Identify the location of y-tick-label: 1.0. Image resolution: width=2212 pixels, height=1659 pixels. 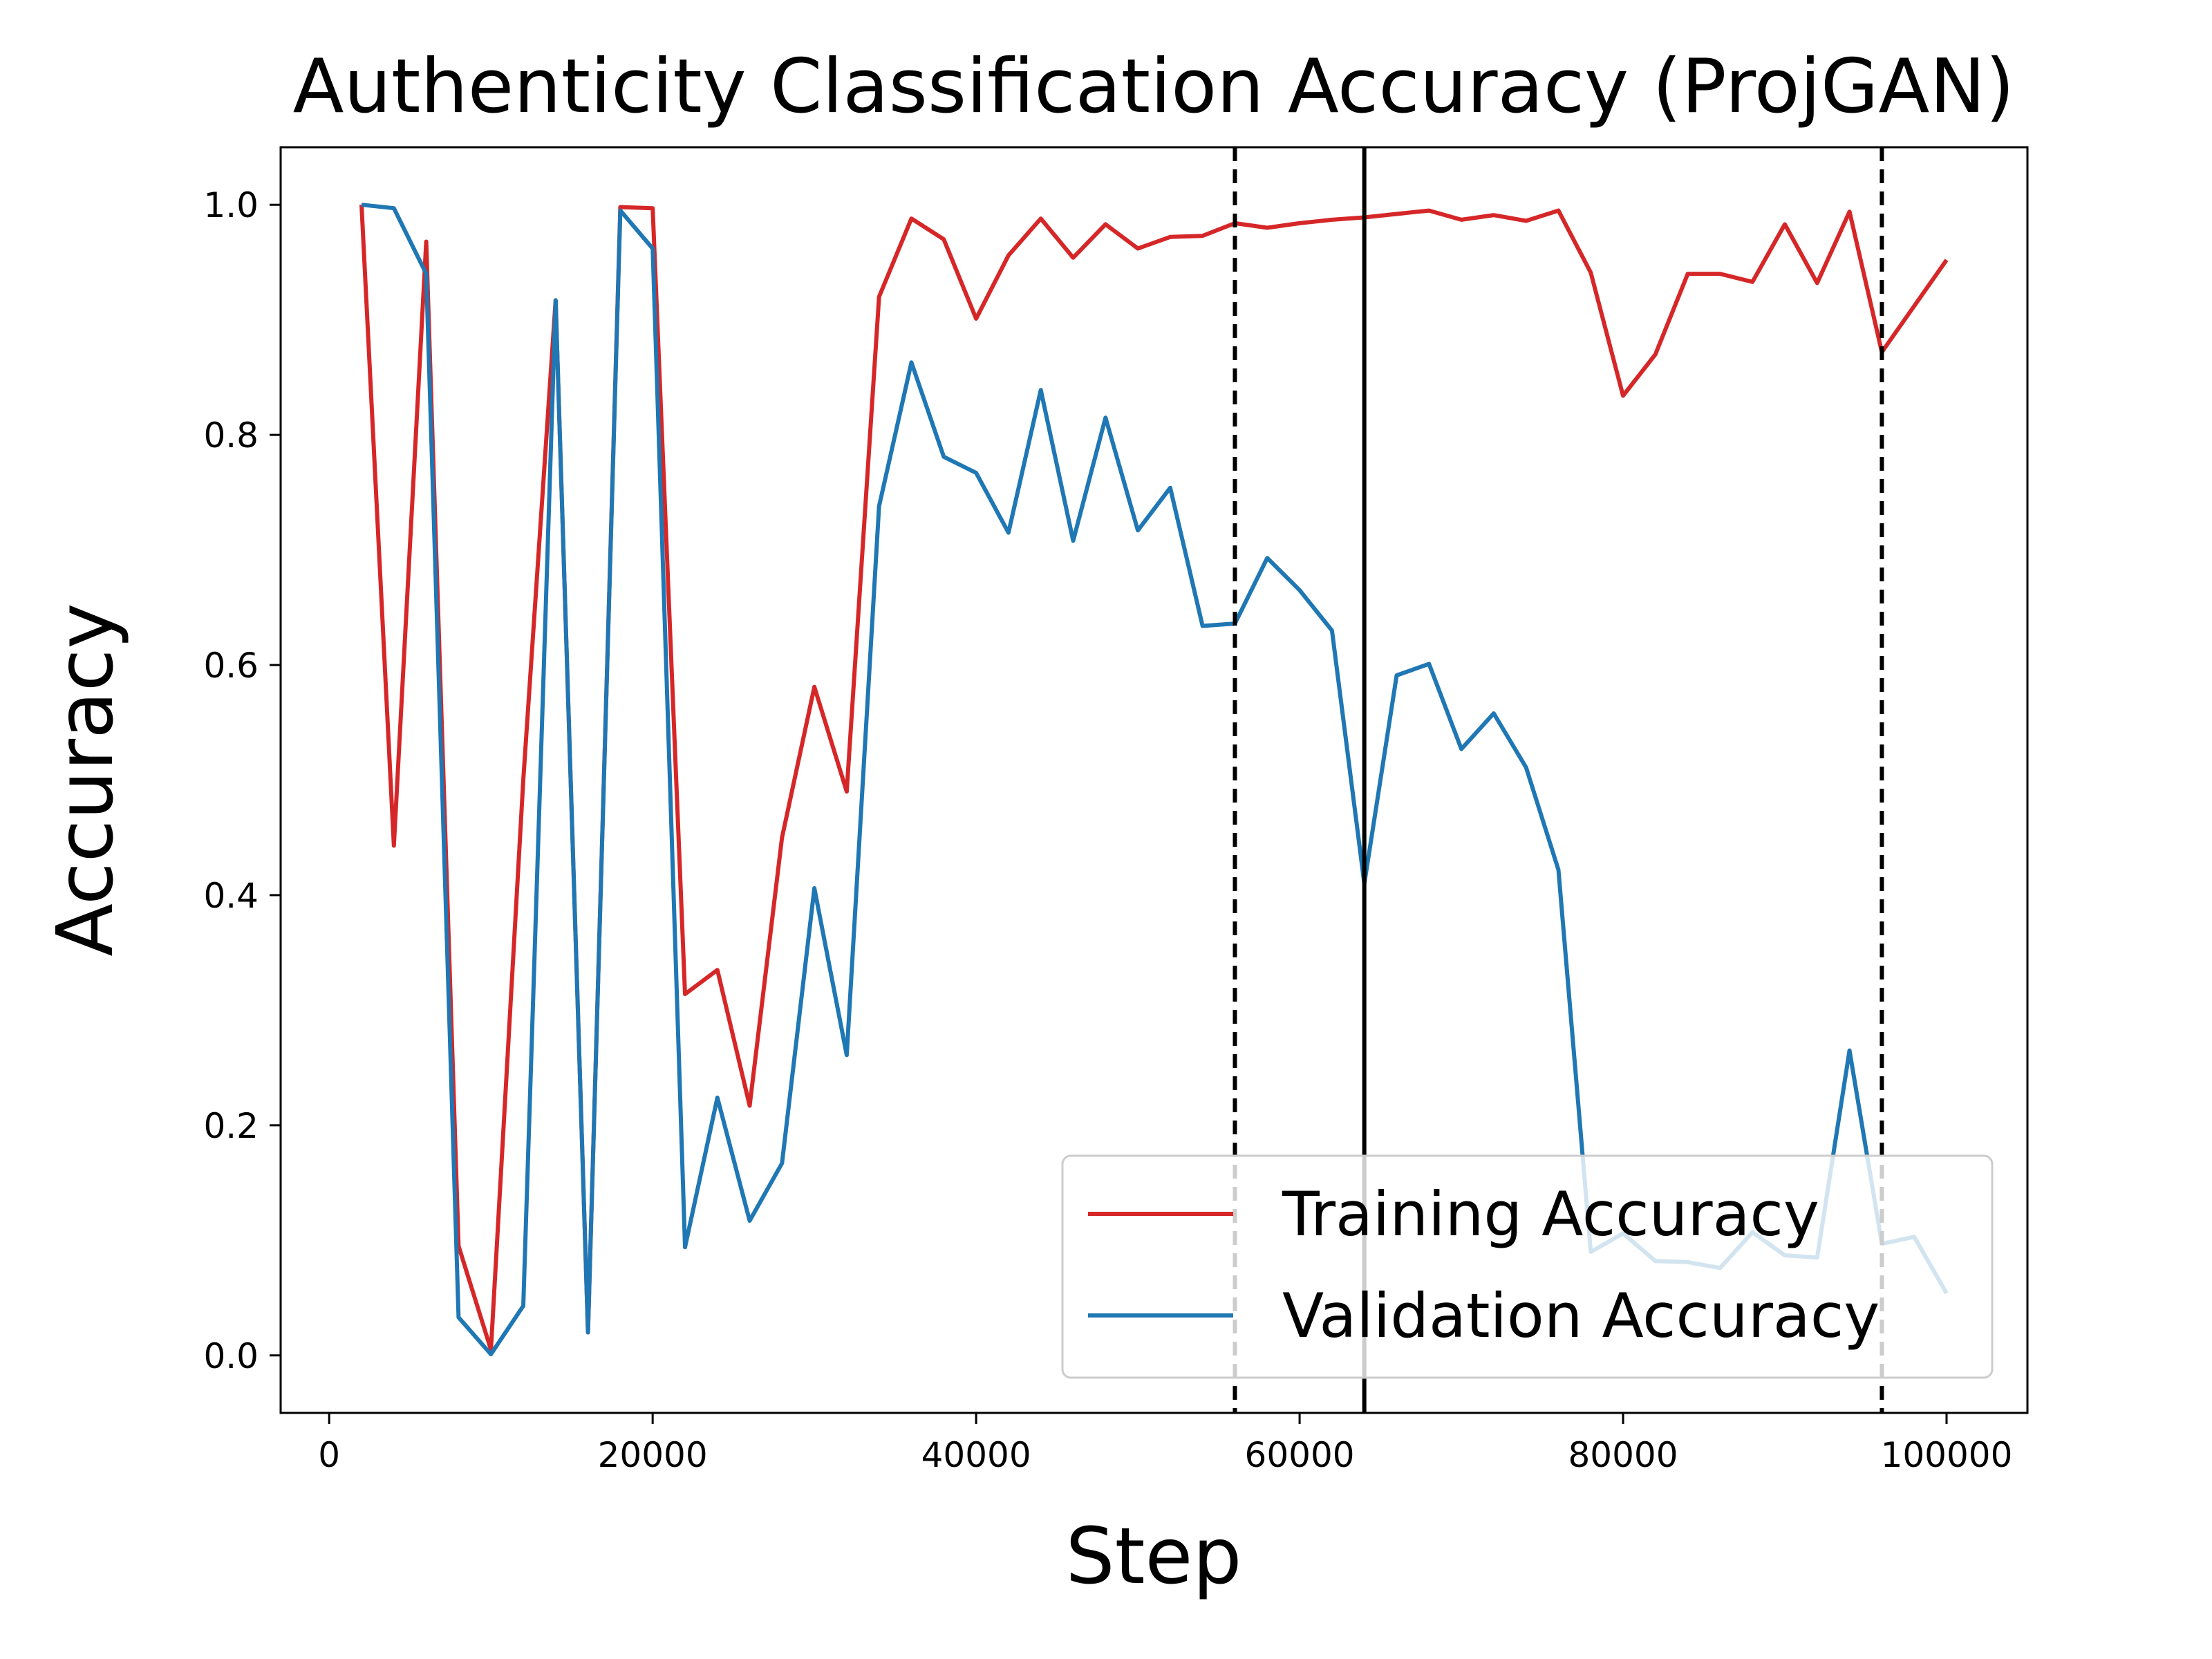
(231, 205).